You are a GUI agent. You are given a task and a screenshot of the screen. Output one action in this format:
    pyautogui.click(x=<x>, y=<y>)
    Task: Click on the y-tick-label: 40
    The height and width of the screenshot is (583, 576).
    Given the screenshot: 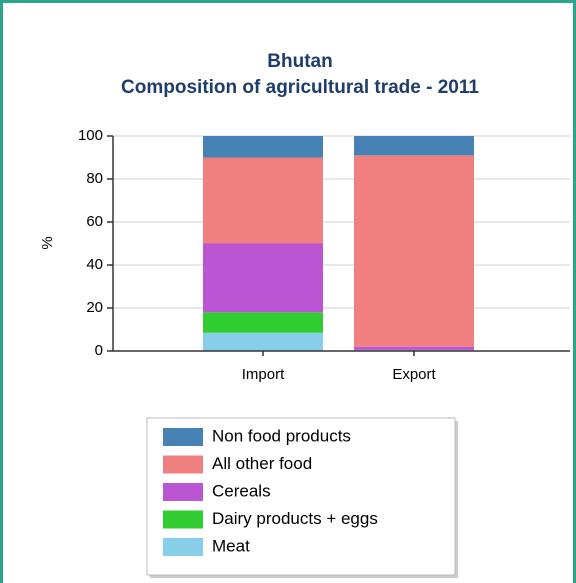 What is the action you would take?
    pyautogui.click(x=94, y=264)
    